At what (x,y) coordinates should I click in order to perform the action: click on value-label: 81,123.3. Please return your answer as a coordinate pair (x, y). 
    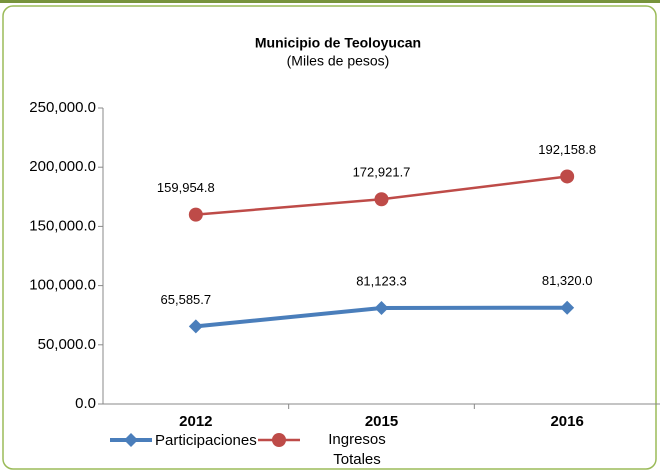
    Looking at the image, I should click on (381, 280).